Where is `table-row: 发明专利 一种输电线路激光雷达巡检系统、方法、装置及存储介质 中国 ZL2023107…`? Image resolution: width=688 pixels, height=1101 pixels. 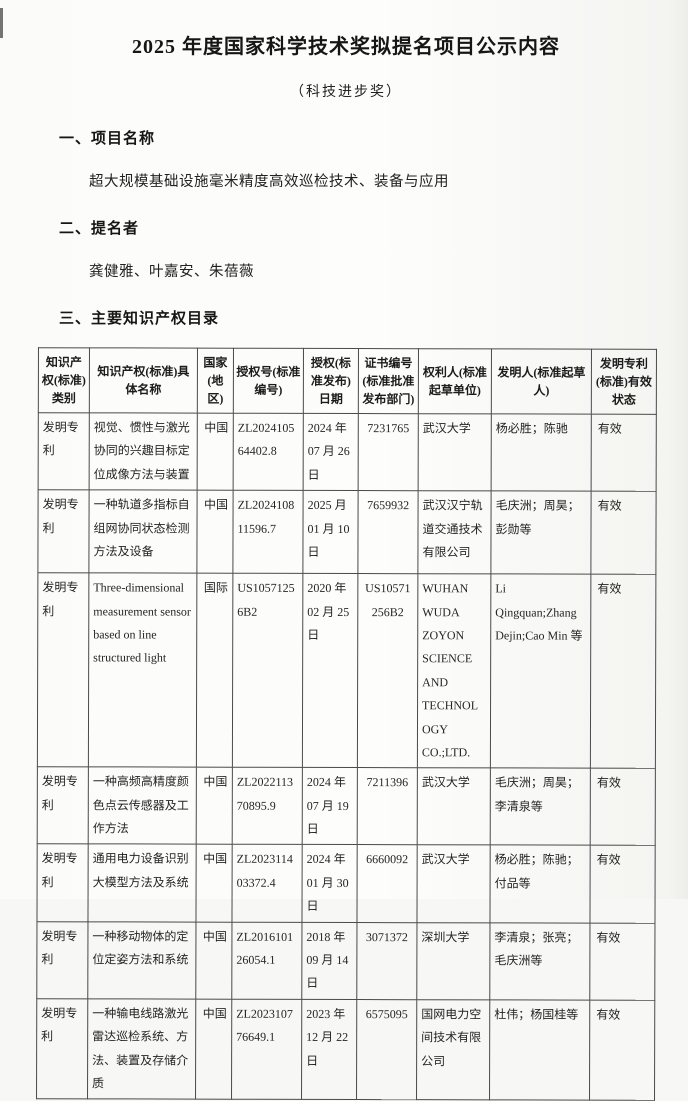
table-row: 发明专利 一种输电线路激光雷达巡检系统、方法、装置及存储介质 中国 ZL2023107… is located at coordinates (345, 1049).